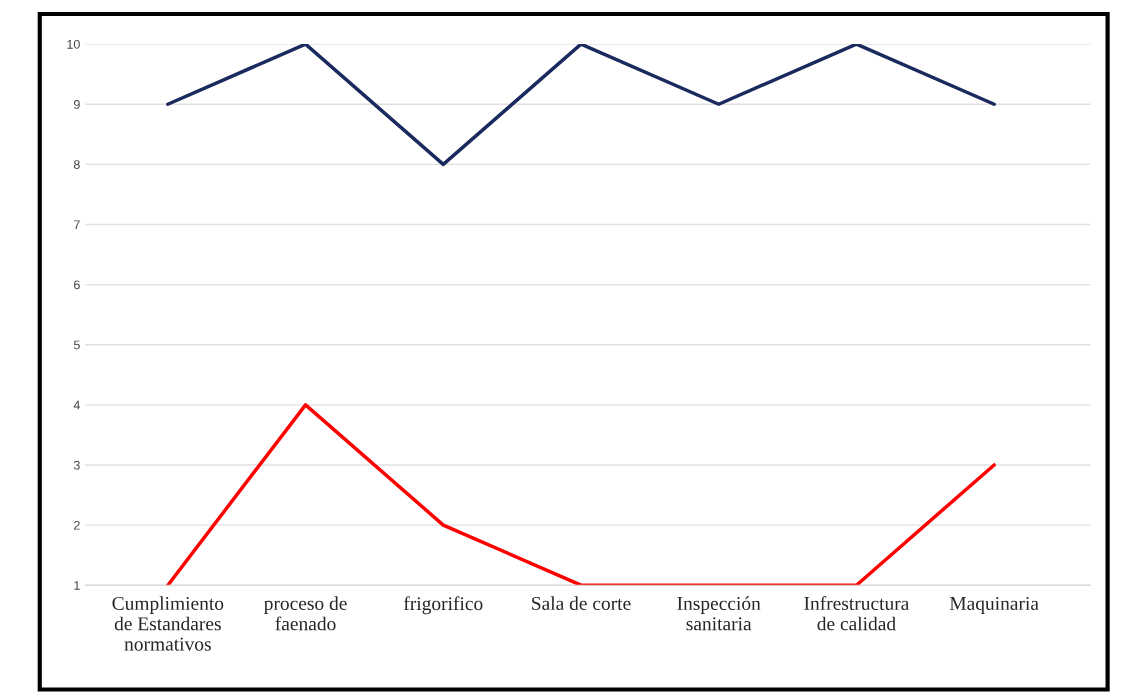 Image resolution: width=1136 pixels, height=700 pixels. I want to click on x-tick-label: Maquinaria, so click(994, 605).